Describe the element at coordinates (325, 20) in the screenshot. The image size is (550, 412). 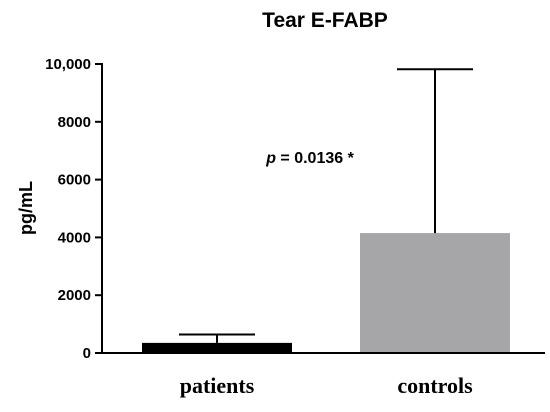
I see `chart-title: Tear E-FABP` at that location.